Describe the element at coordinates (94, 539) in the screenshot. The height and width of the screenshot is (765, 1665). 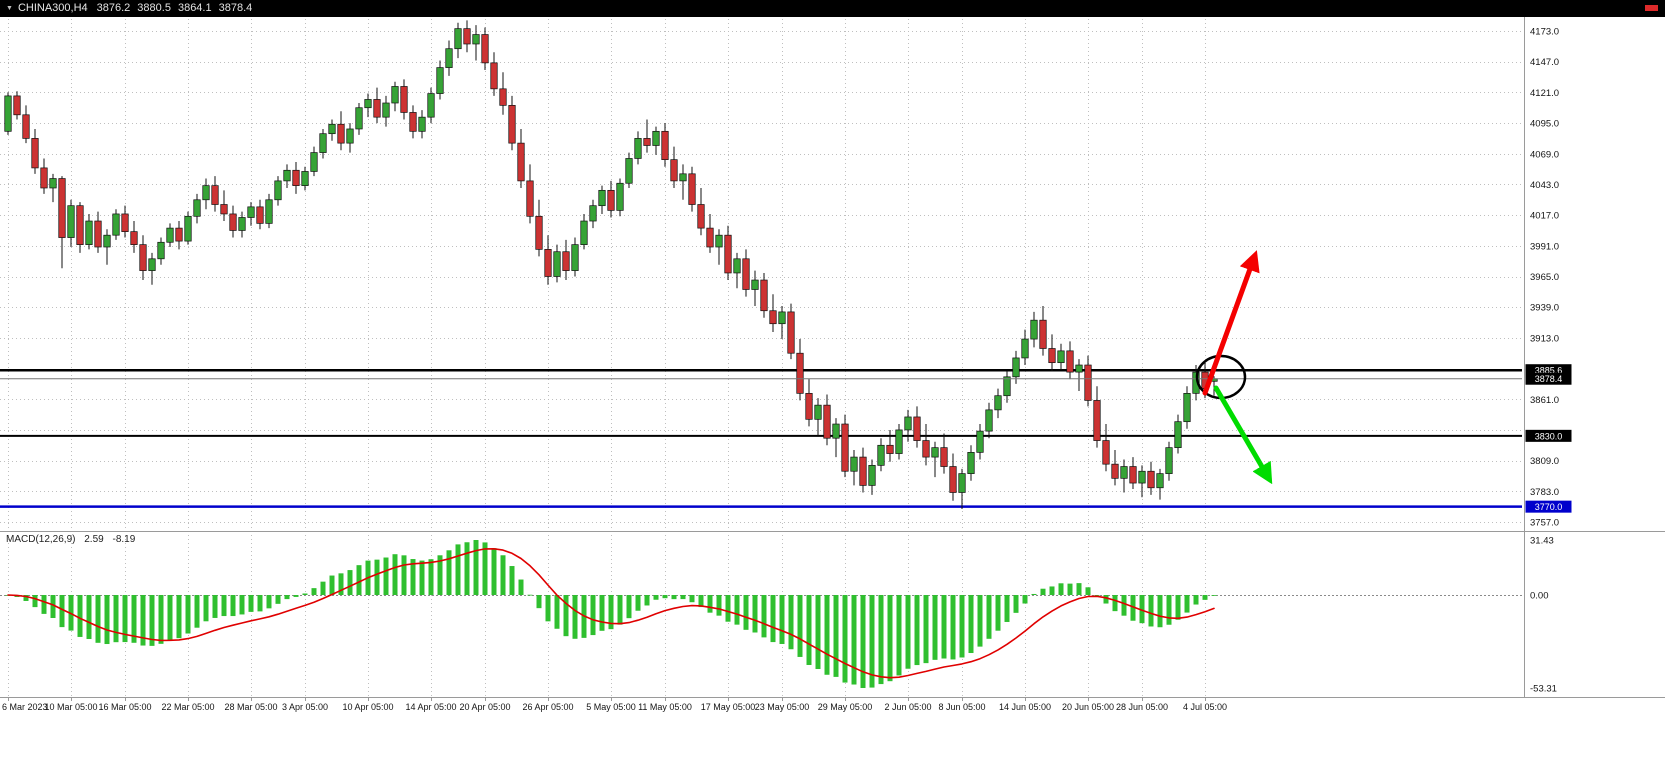
I see `macd-value: 2.59` at that location.